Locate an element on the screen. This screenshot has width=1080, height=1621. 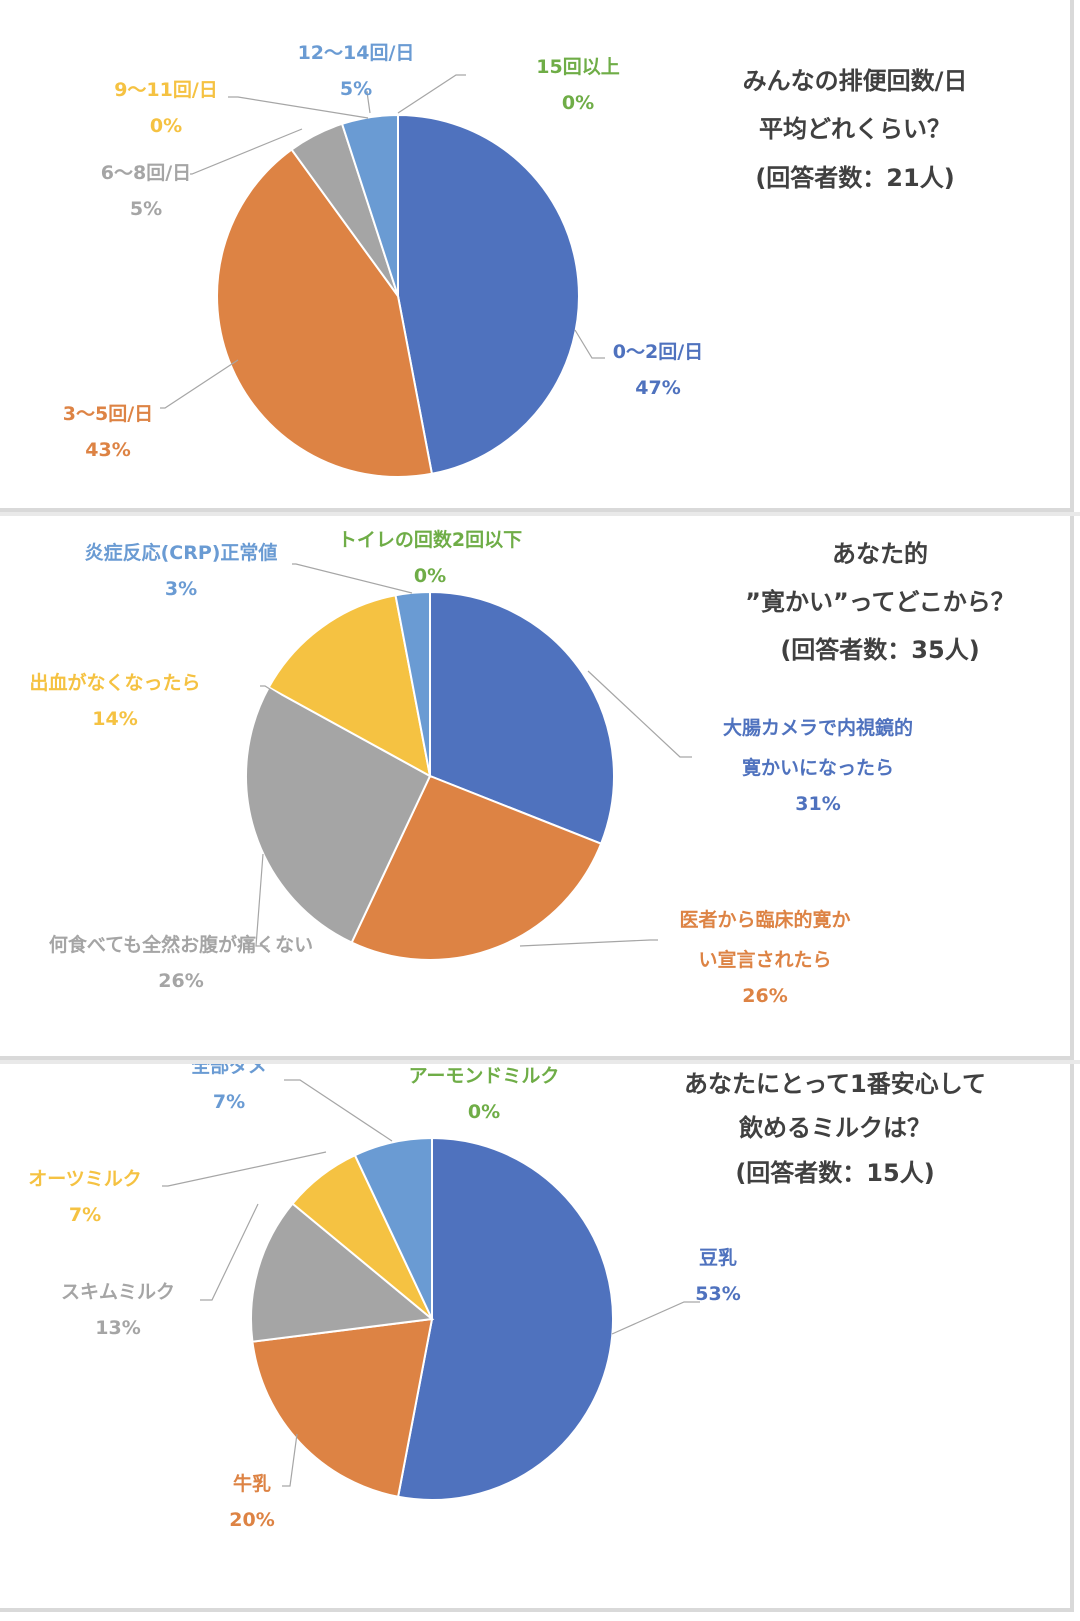
slice-percent: 43% is located at coordinates (107, 450).